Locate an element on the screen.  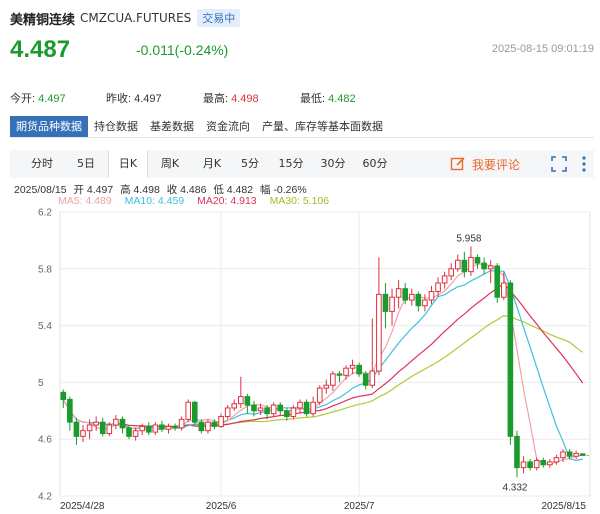
period-toolbar: 分时 5日 日K 周K 月K 5分 15分 30分 60分 我要评论 is located at coordinates (302, 164).